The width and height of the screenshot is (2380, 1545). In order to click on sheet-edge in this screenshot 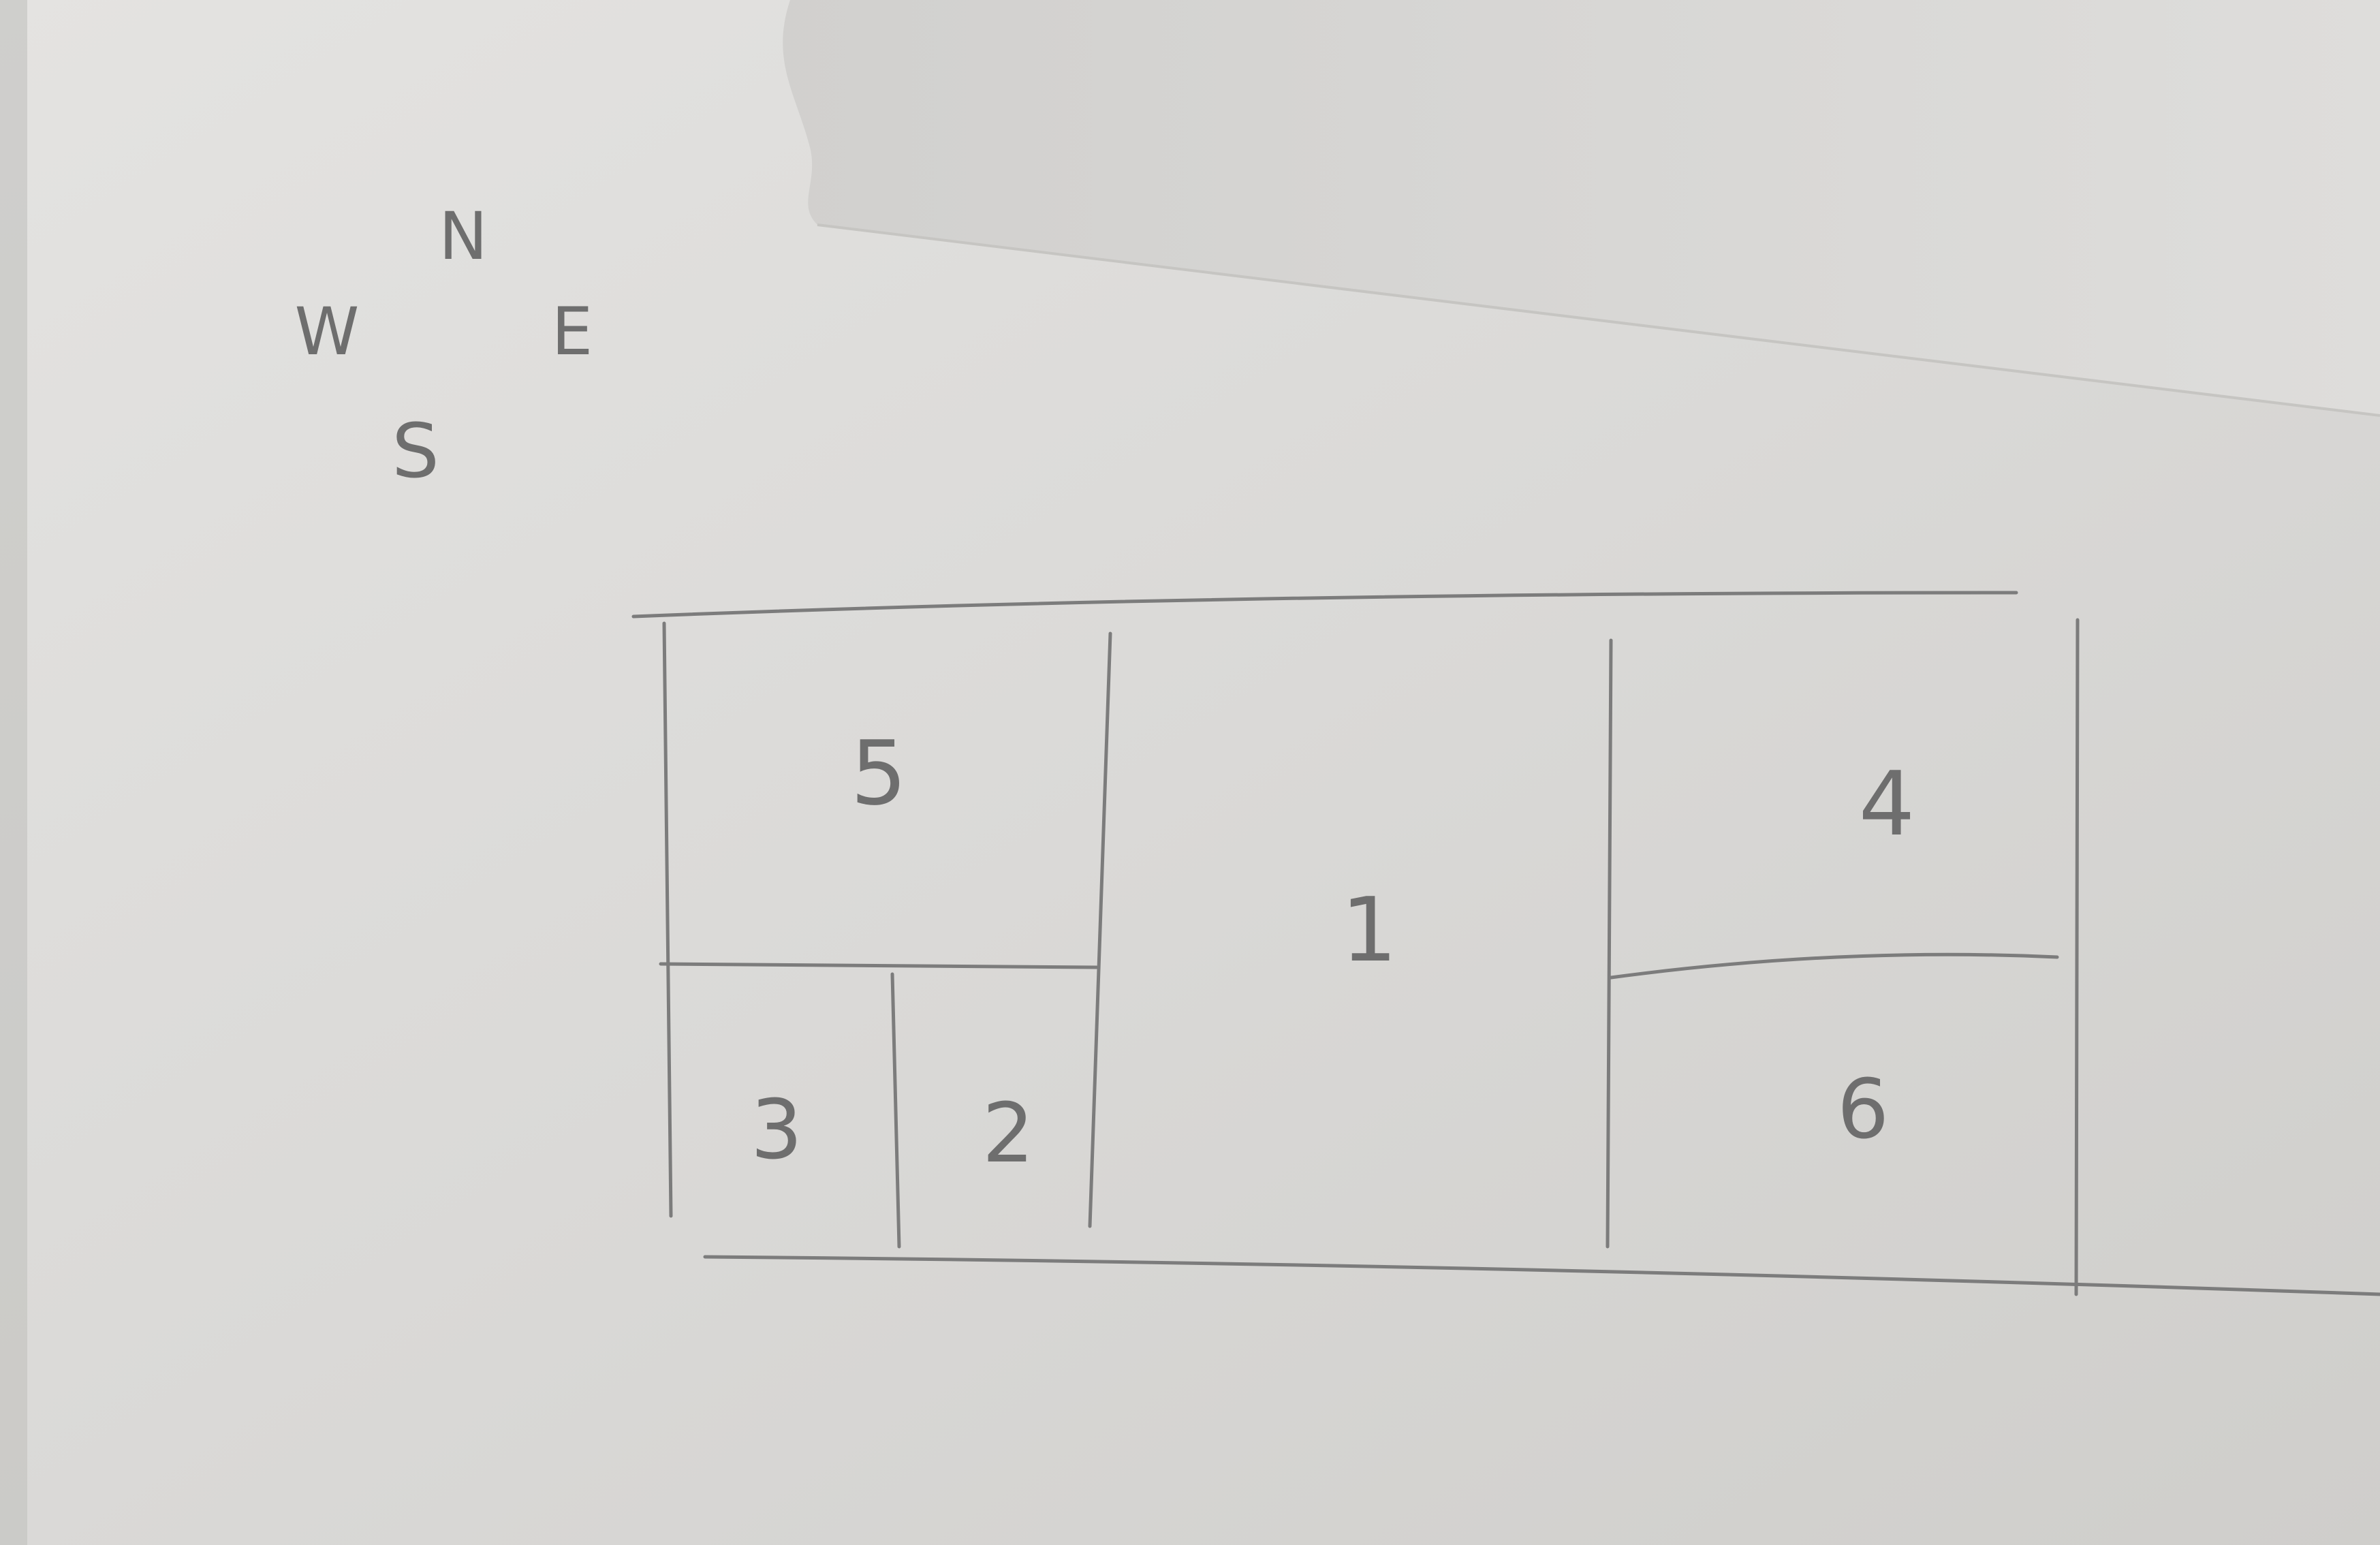, I will do `click(1598, 320)`.